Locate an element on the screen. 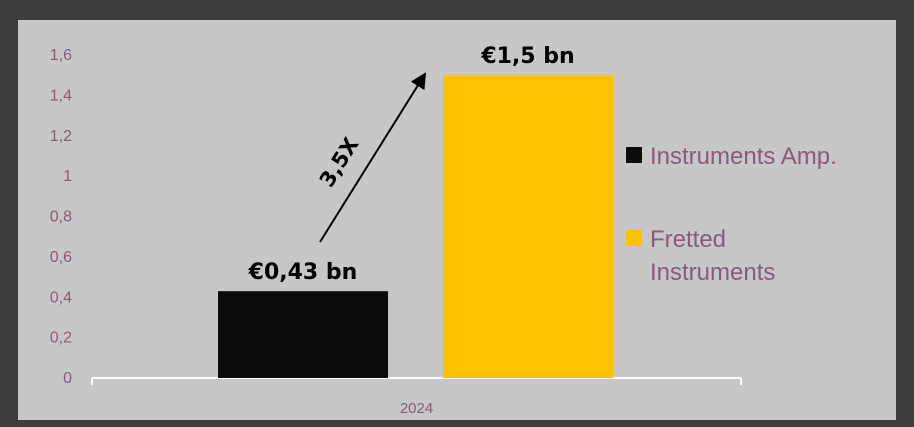 This screenshot has width=914, height=427. x-axis: 2024 is located at coordinates (416, 397).